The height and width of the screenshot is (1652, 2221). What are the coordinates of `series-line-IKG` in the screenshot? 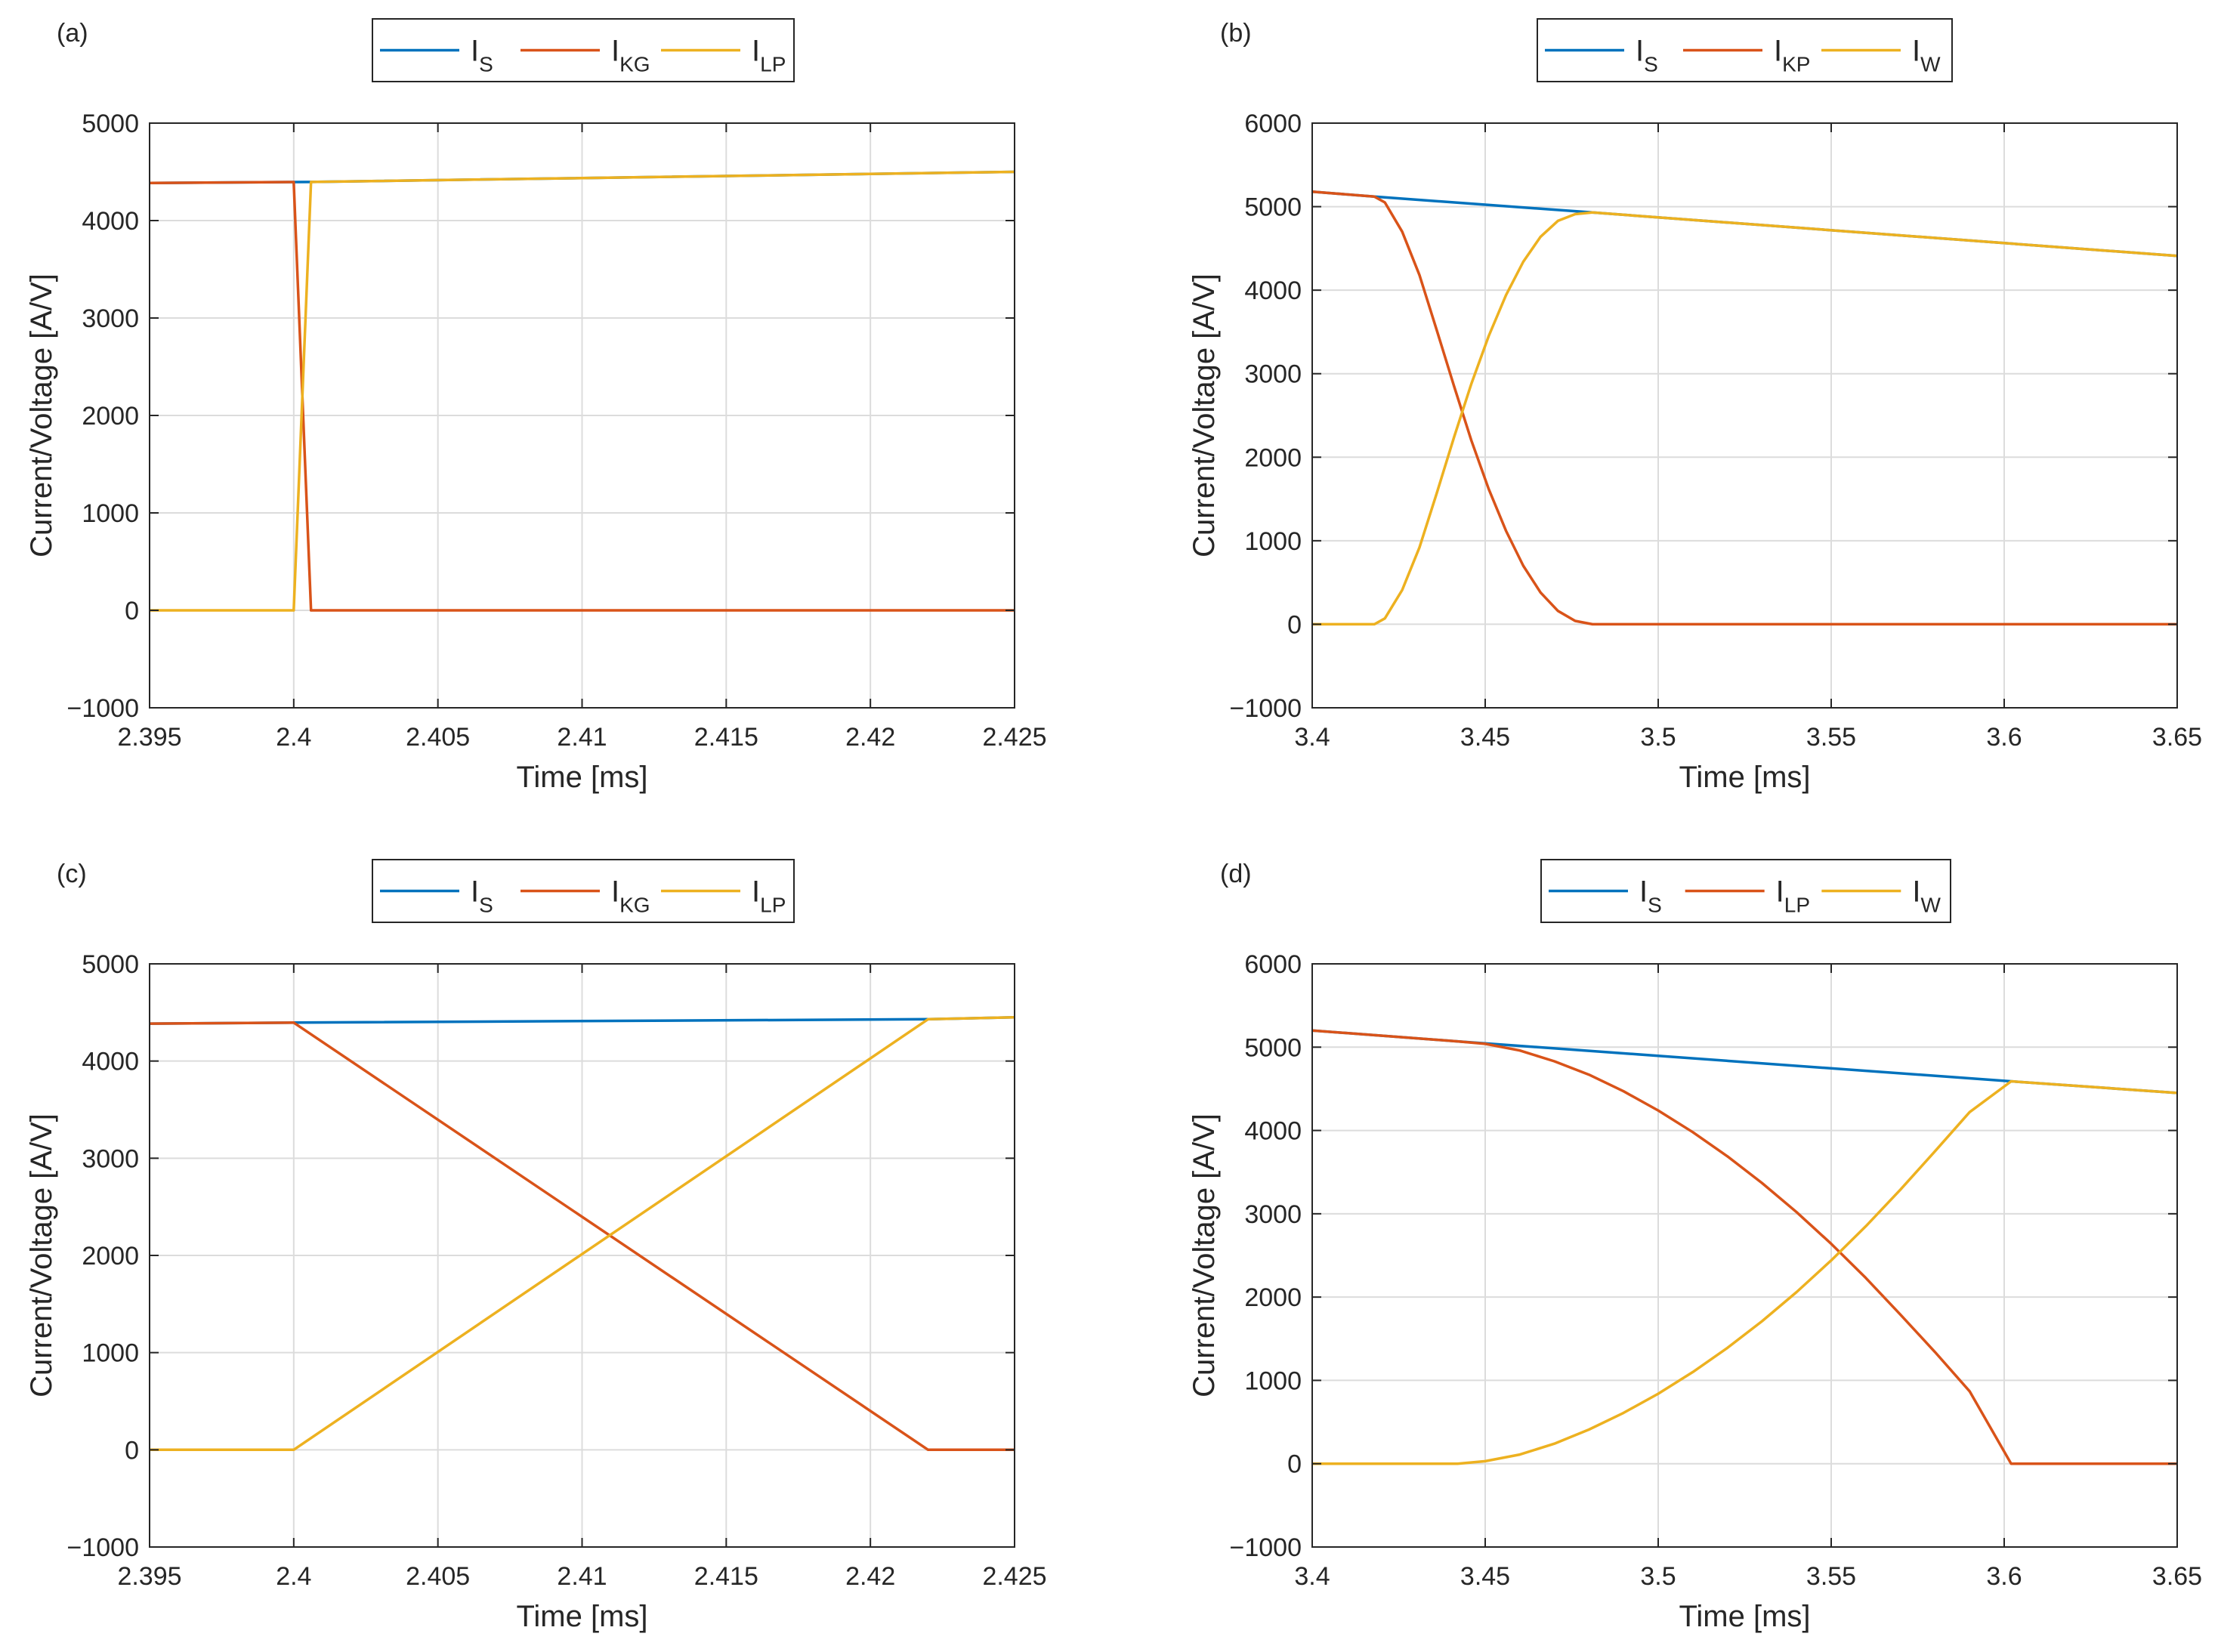 It's located at (582, 1236).